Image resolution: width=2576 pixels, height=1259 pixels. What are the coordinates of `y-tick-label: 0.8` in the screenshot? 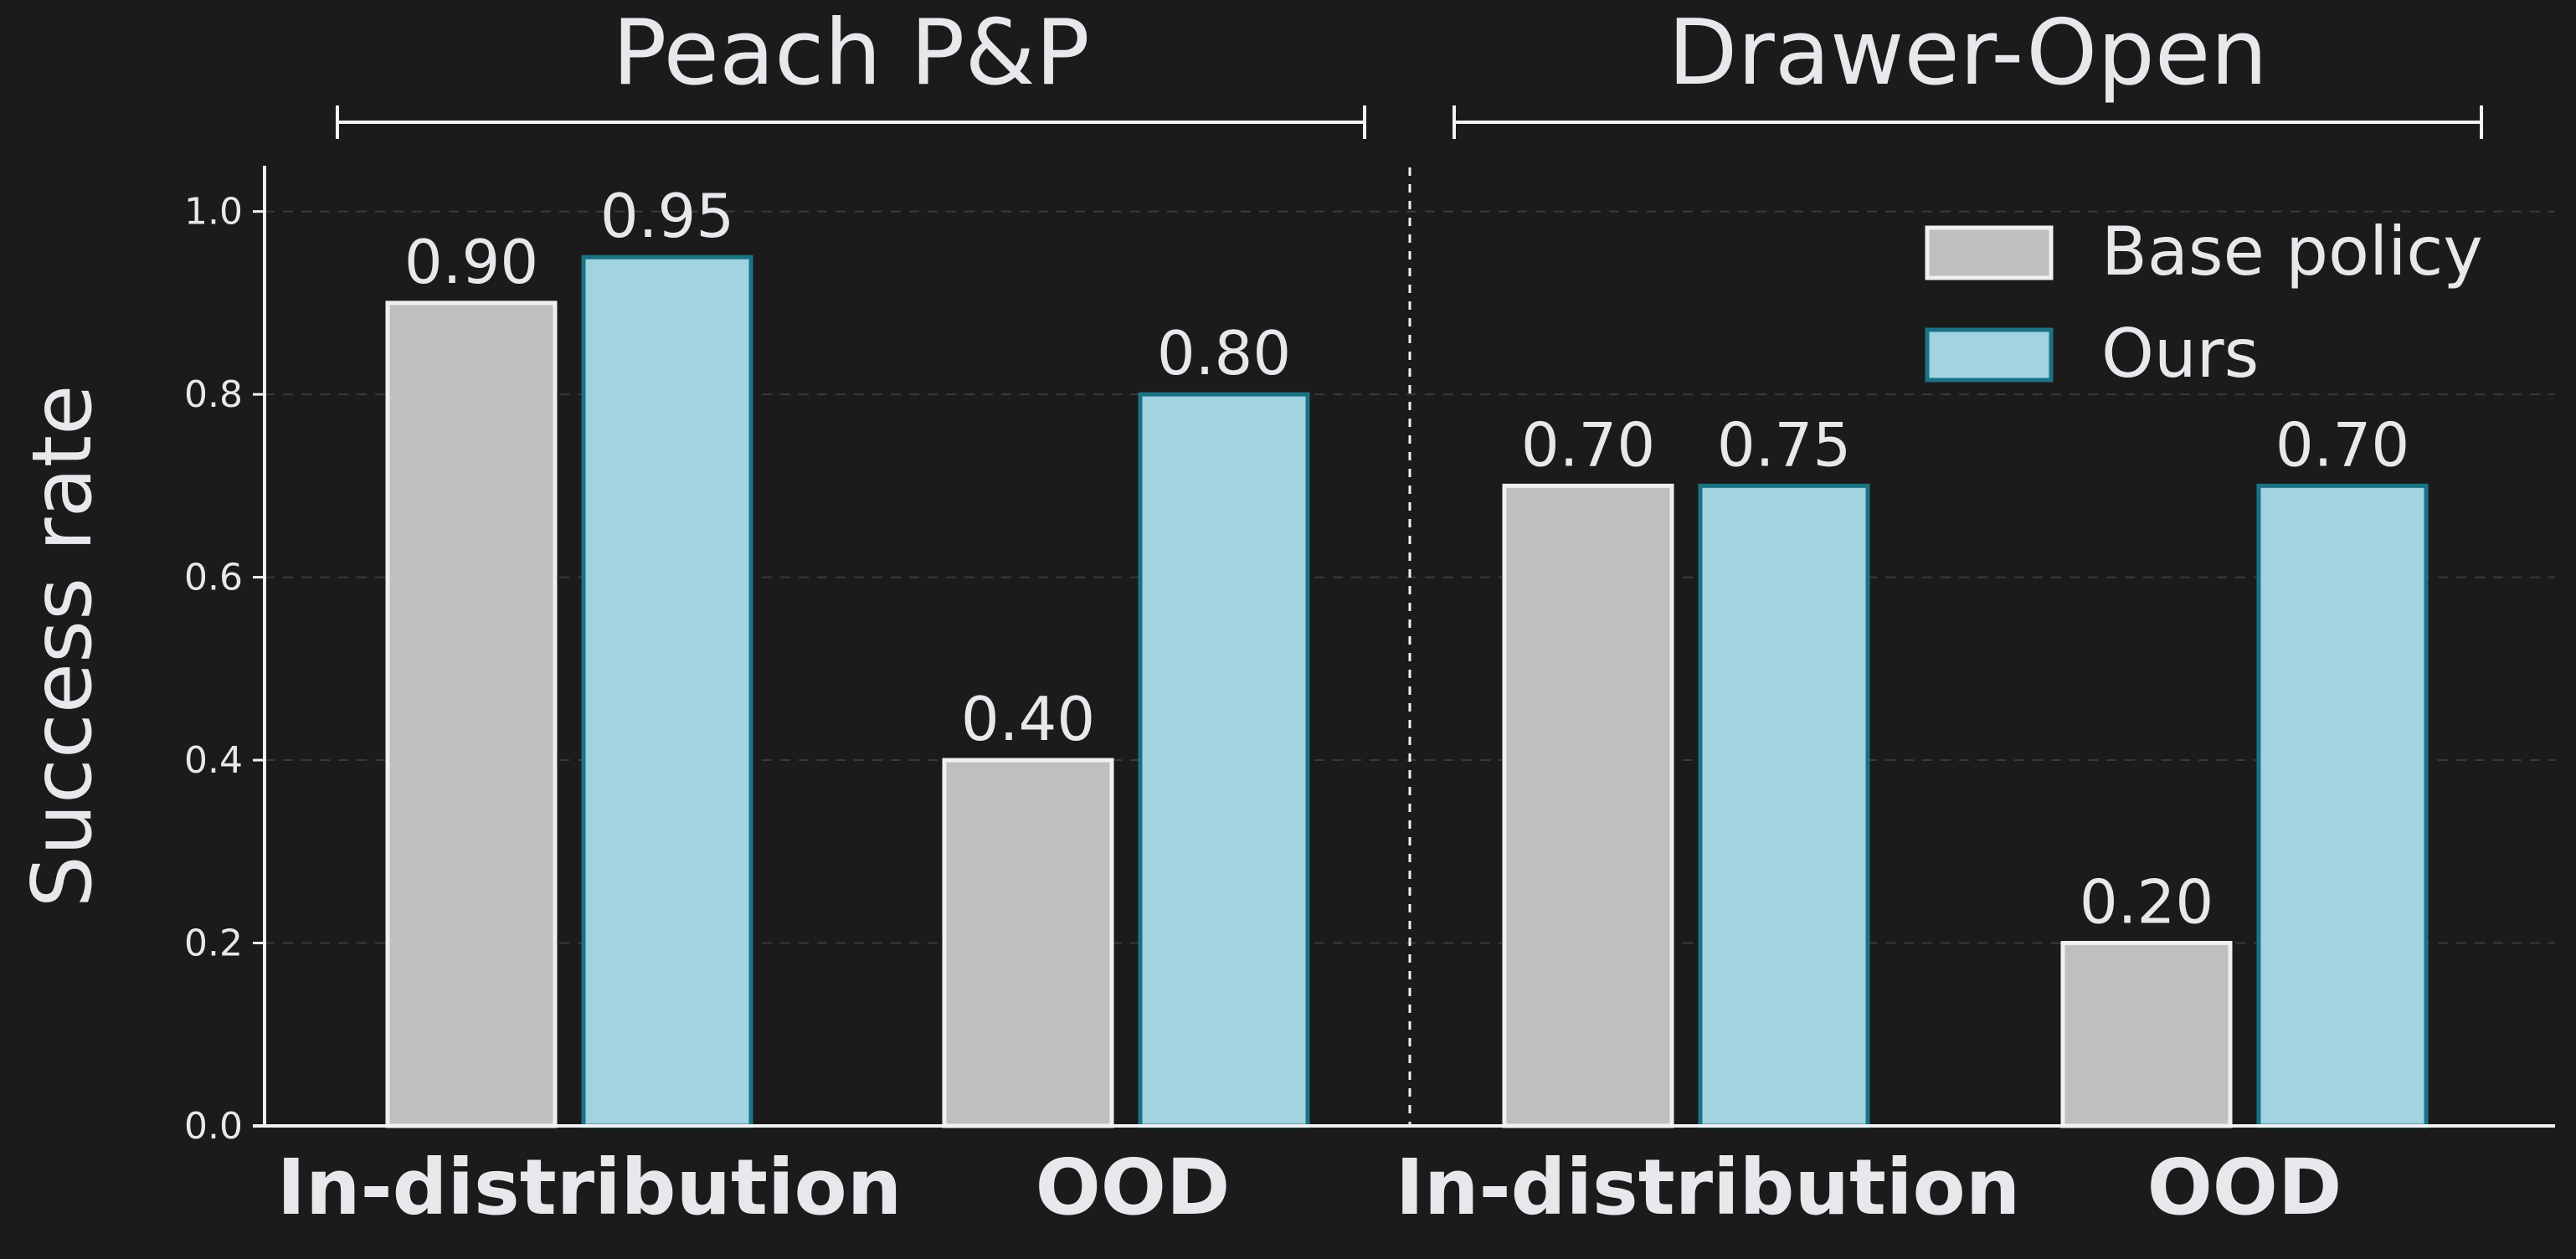 It's located at (213, 394).